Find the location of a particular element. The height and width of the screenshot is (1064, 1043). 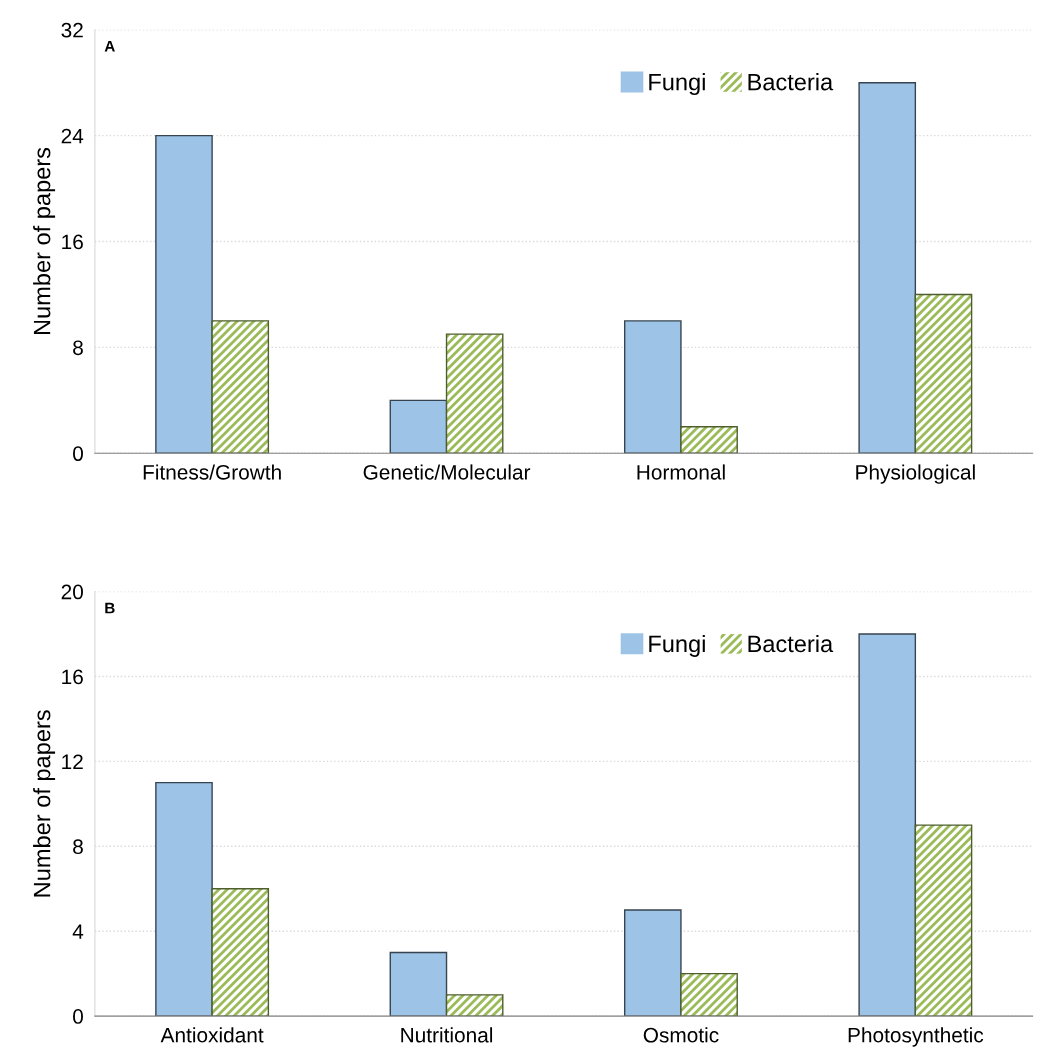

y-tick-label: 12 is located at coordinates (72, 761).